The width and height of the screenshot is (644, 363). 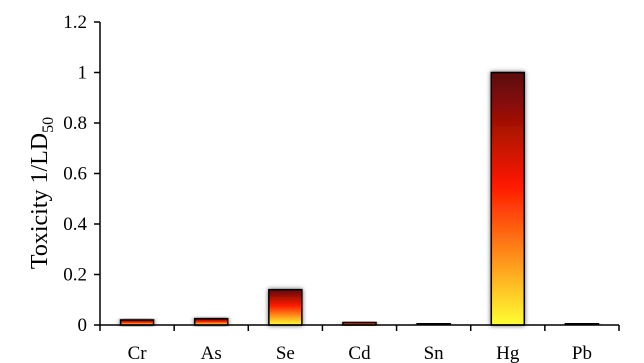 What do you see at coordinates (138, 353) in the screenshot?
I see `x-tick-label: Cr` at bounding box center [138, 353].